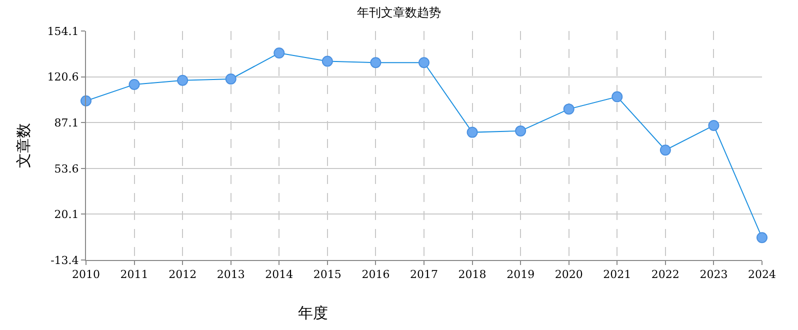 This screenshot has height=330, width=798. I want to click on y-tick-label: 87.1, so click(66, 123).